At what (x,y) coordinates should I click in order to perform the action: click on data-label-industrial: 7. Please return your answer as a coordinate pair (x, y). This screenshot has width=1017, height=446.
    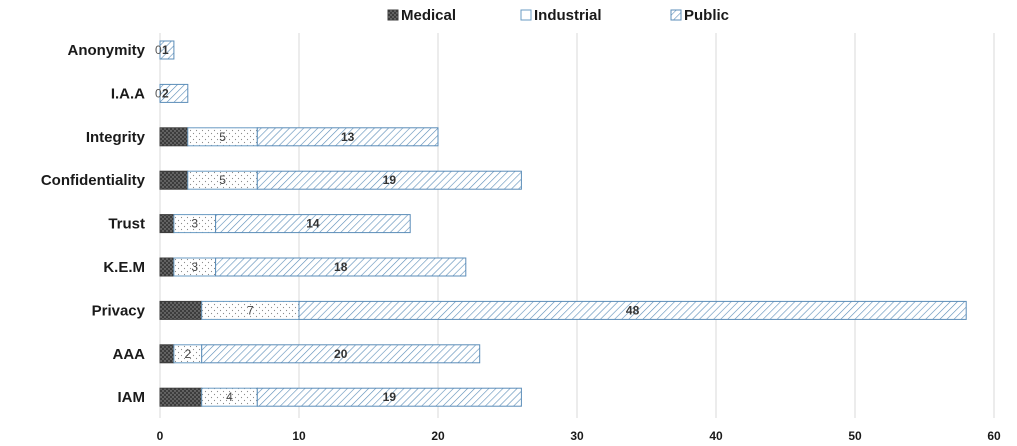
    Looking at the image, I should click on (250, 310).